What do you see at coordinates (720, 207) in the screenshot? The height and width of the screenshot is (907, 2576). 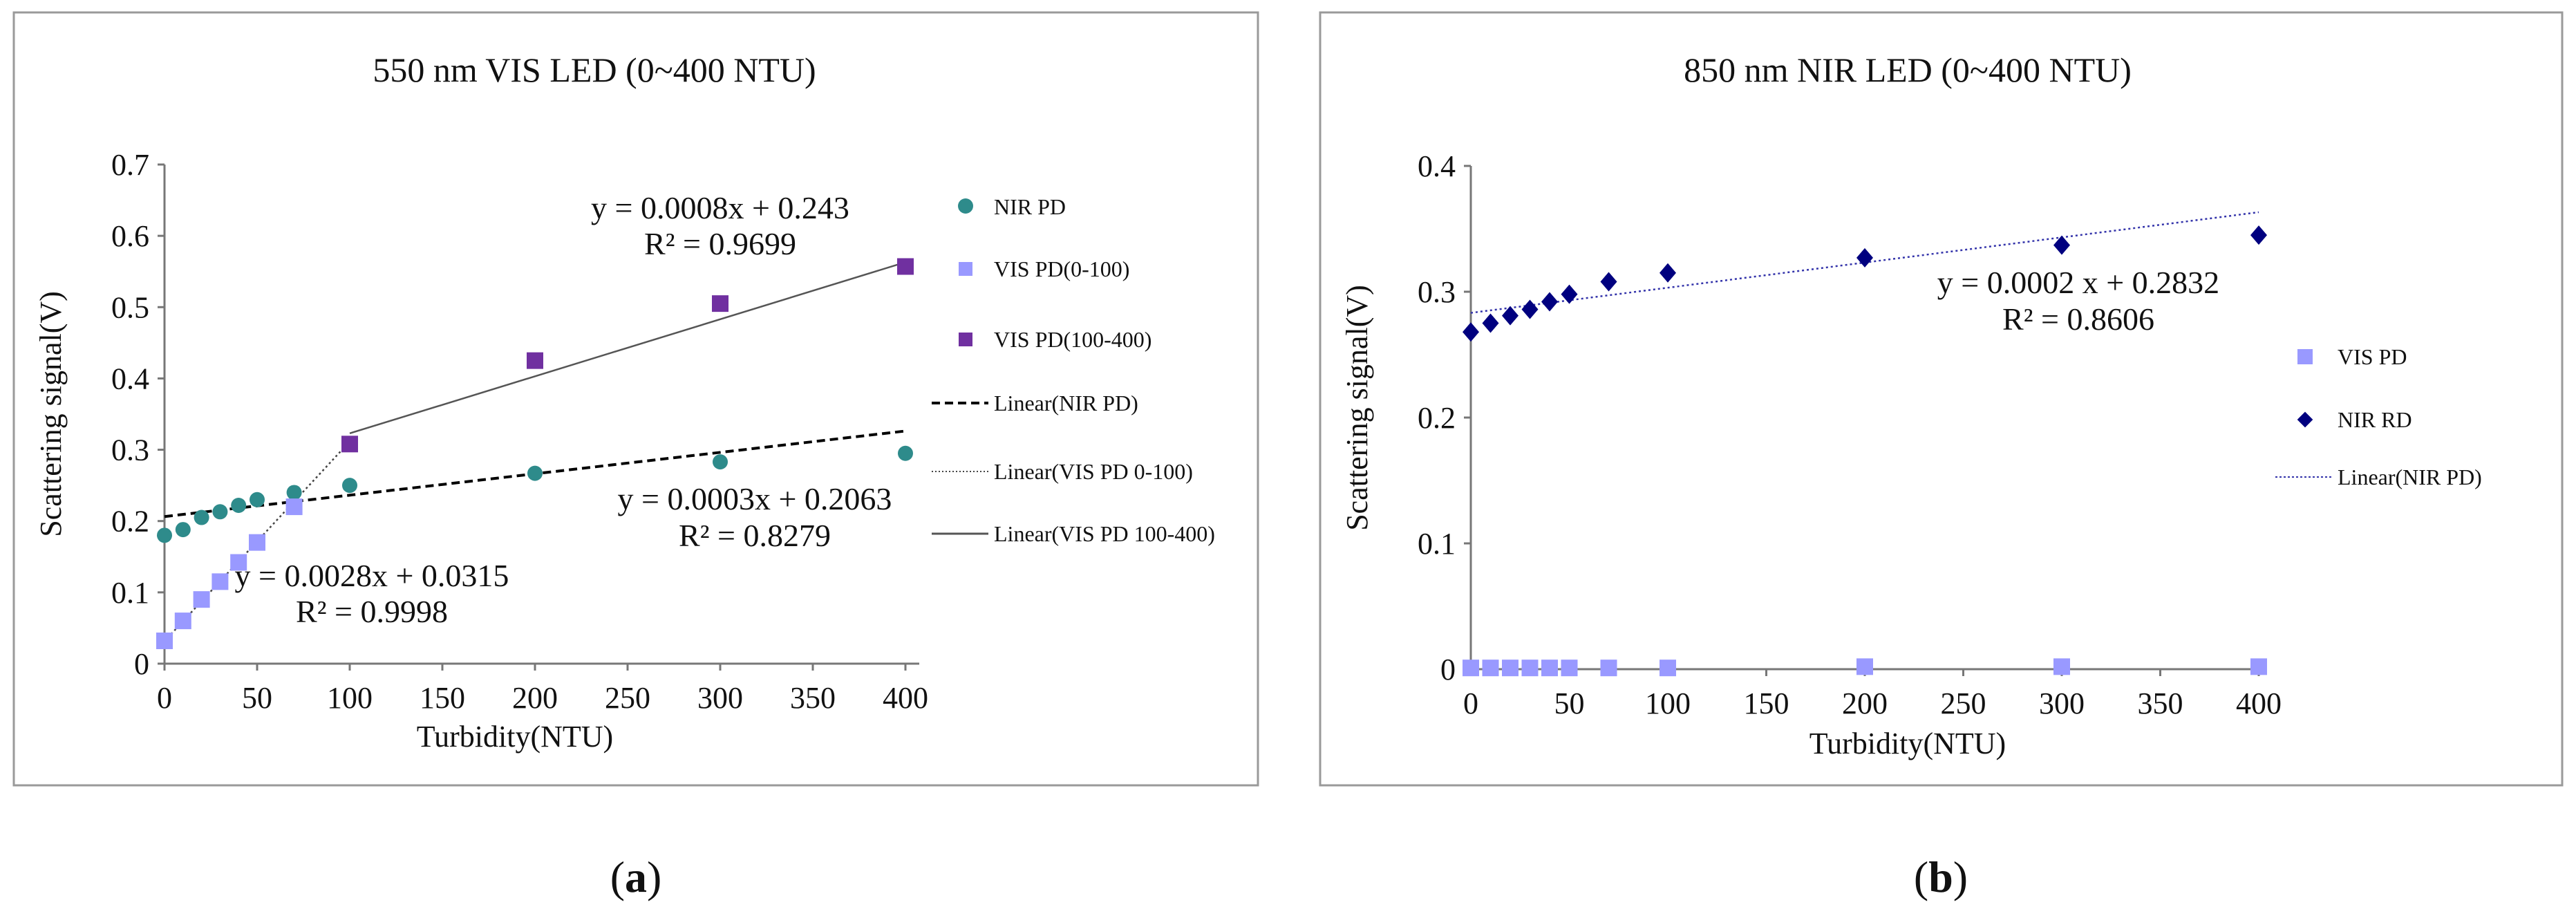 I see `panel-a-eq-vis-100-400: y = 0.0008x + 0.243` at bounding box center [720, 207].